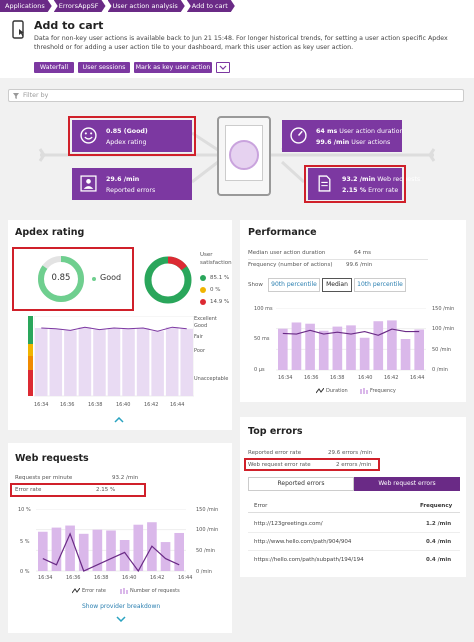 This screenshot has height=642, width=474. What do you see at coordinates (220, 302) in the screenshot?
I see `frustrated-pct: 14.9 %` at bounding box center [220, 302].